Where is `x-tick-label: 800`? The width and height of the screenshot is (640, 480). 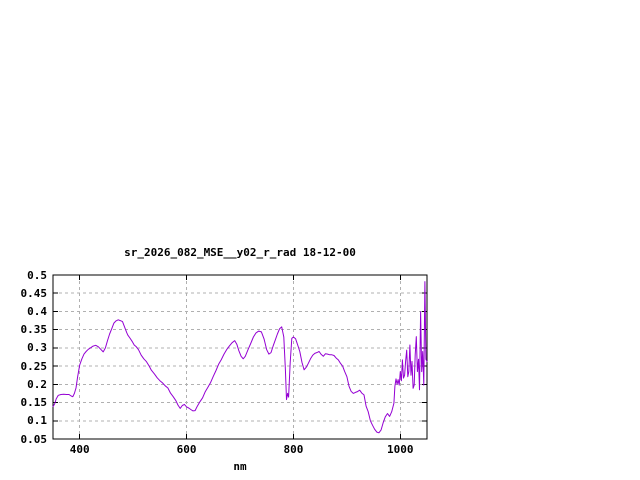
x-tick-label: 800 is located at coordinates (293, 449).